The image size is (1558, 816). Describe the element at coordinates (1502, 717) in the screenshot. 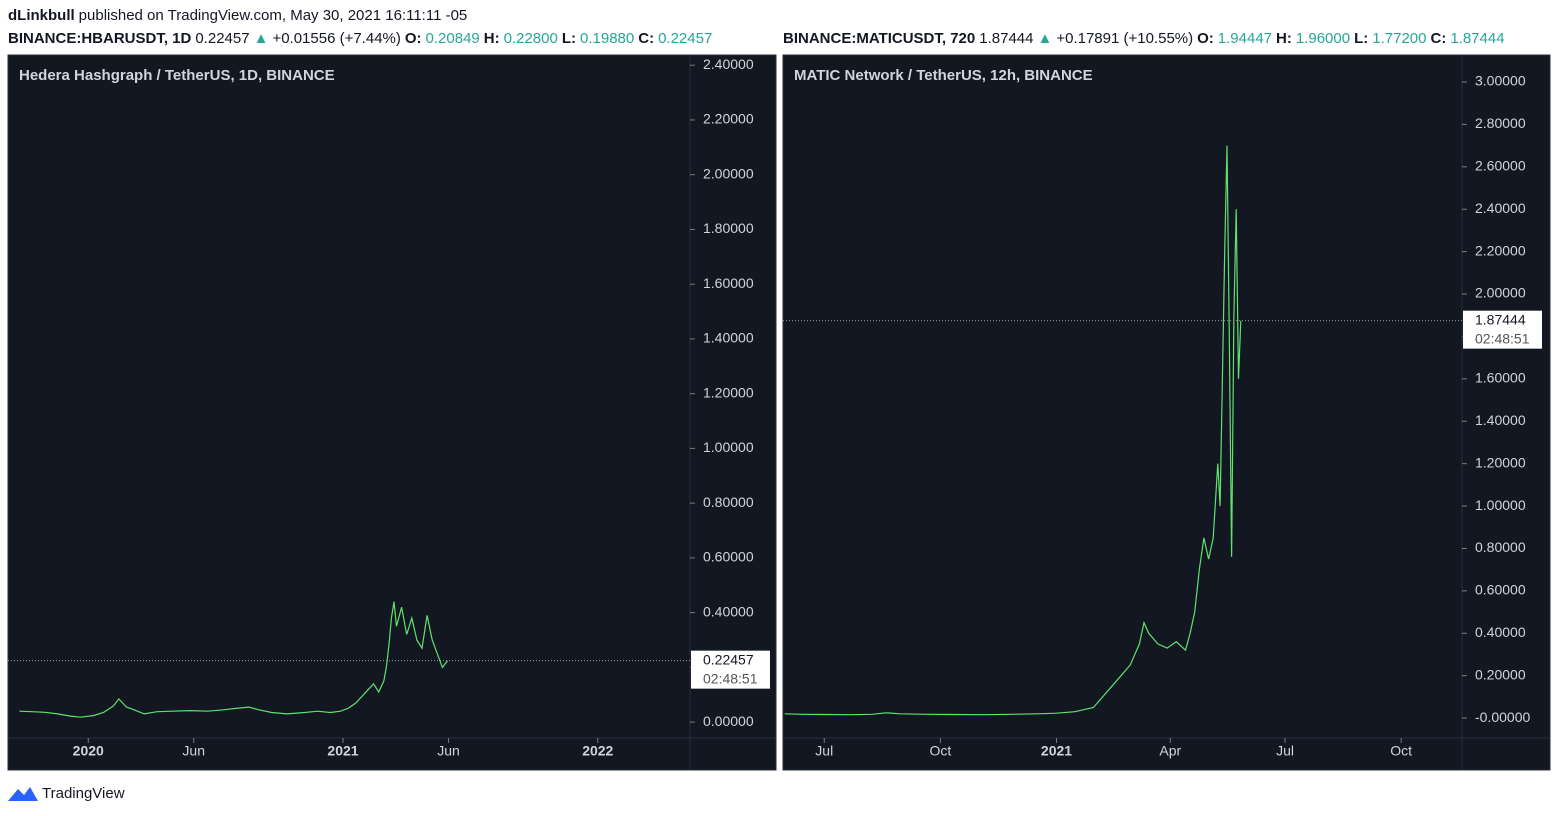

I see `y-tick-label: -0.00000` at that location.